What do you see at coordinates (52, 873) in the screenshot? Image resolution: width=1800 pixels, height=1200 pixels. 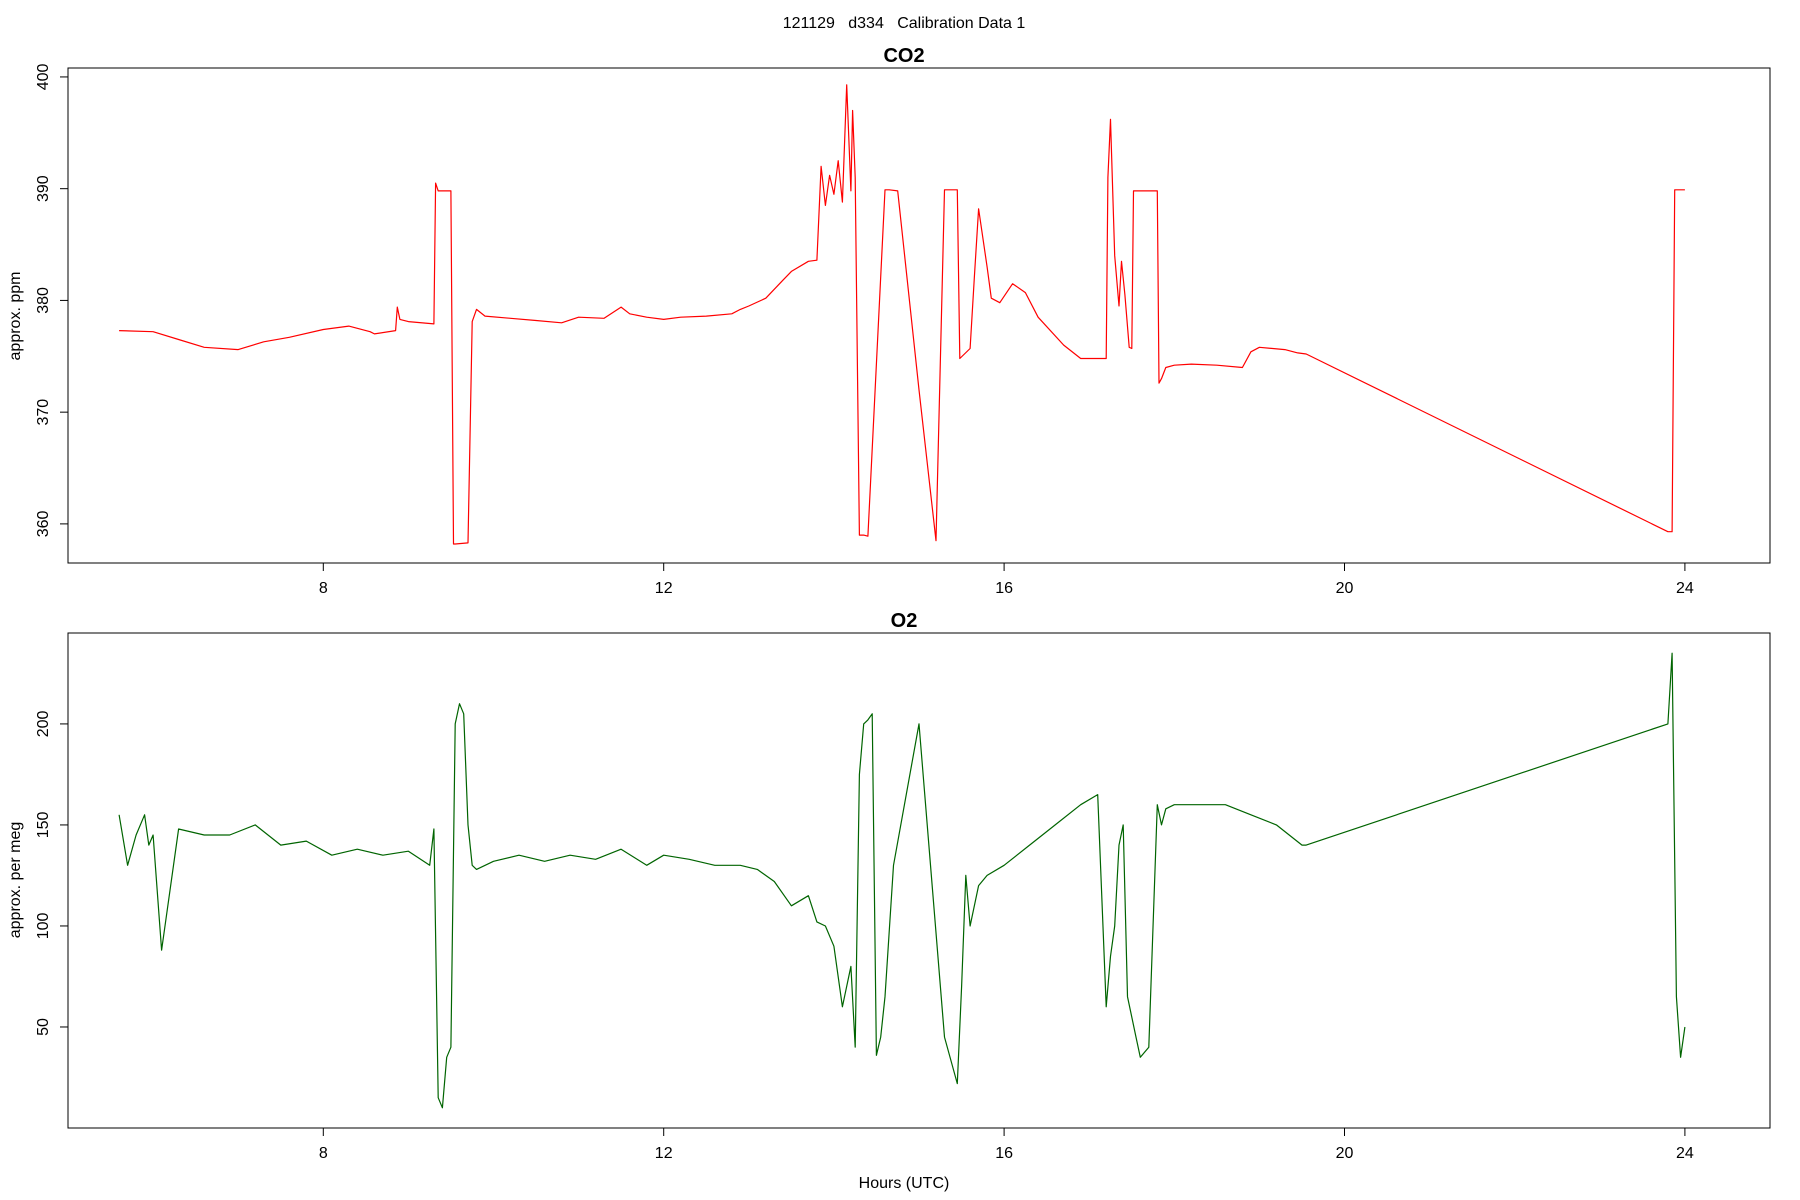 I see `o2-y-axis: 50 100 150 200` at bounding box center [52, 873].